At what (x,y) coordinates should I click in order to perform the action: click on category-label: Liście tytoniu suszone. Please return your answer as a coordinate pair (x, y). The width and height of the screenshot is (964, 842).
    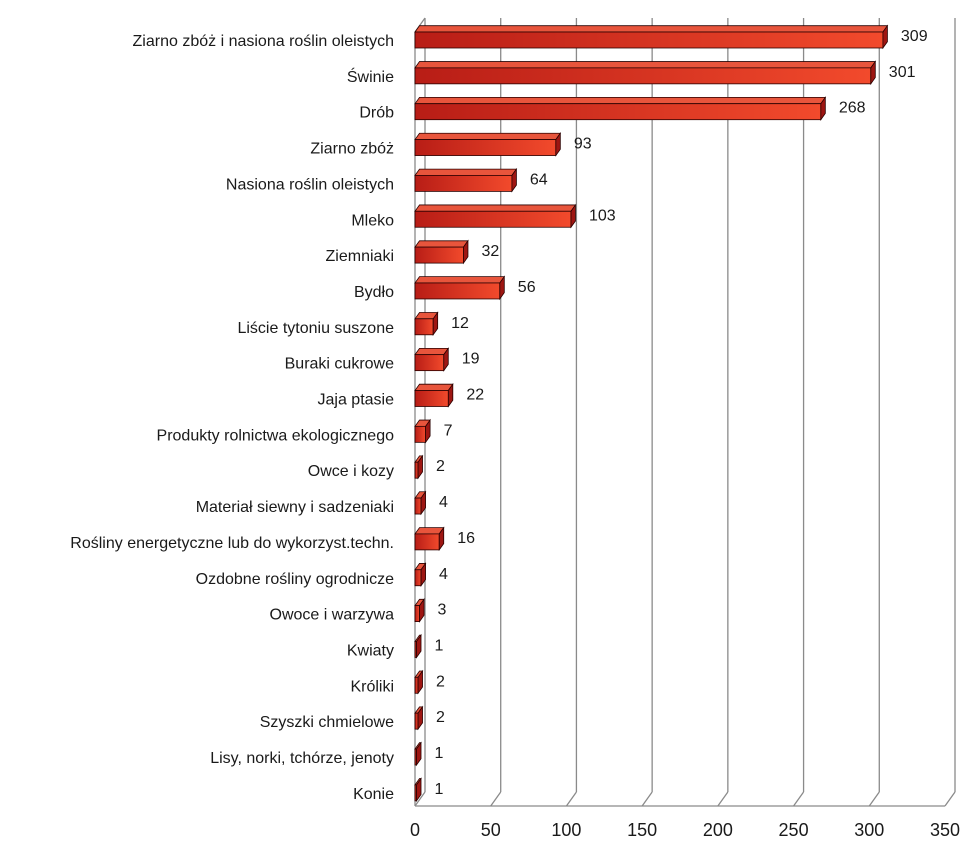
    Looking at the image, I should click on (315, 328).